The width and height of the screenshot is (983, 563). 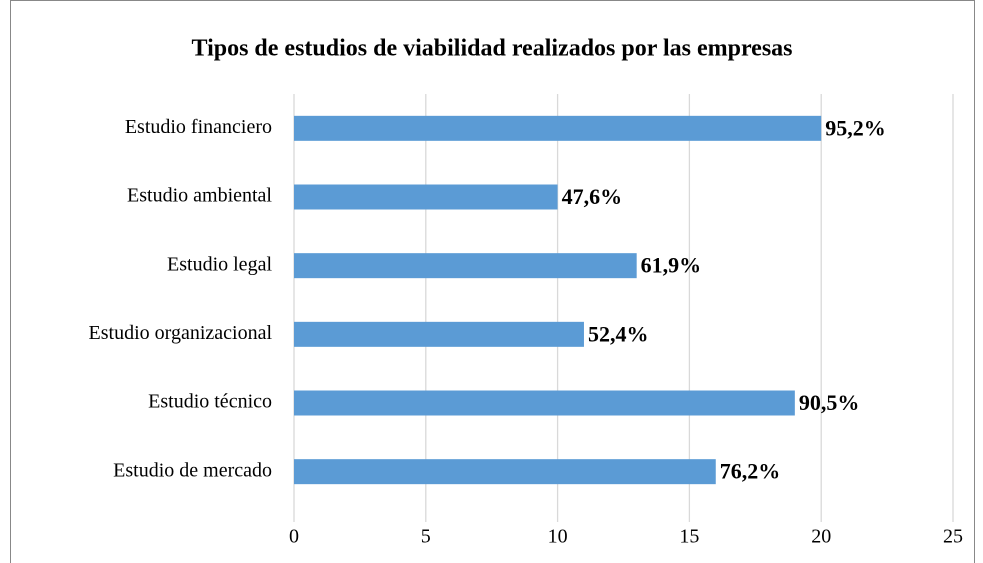 What do you see at coordinates (671, 265) in the screenshot?
I see `data-label: 61,9%` at bounding box center [671, 265].